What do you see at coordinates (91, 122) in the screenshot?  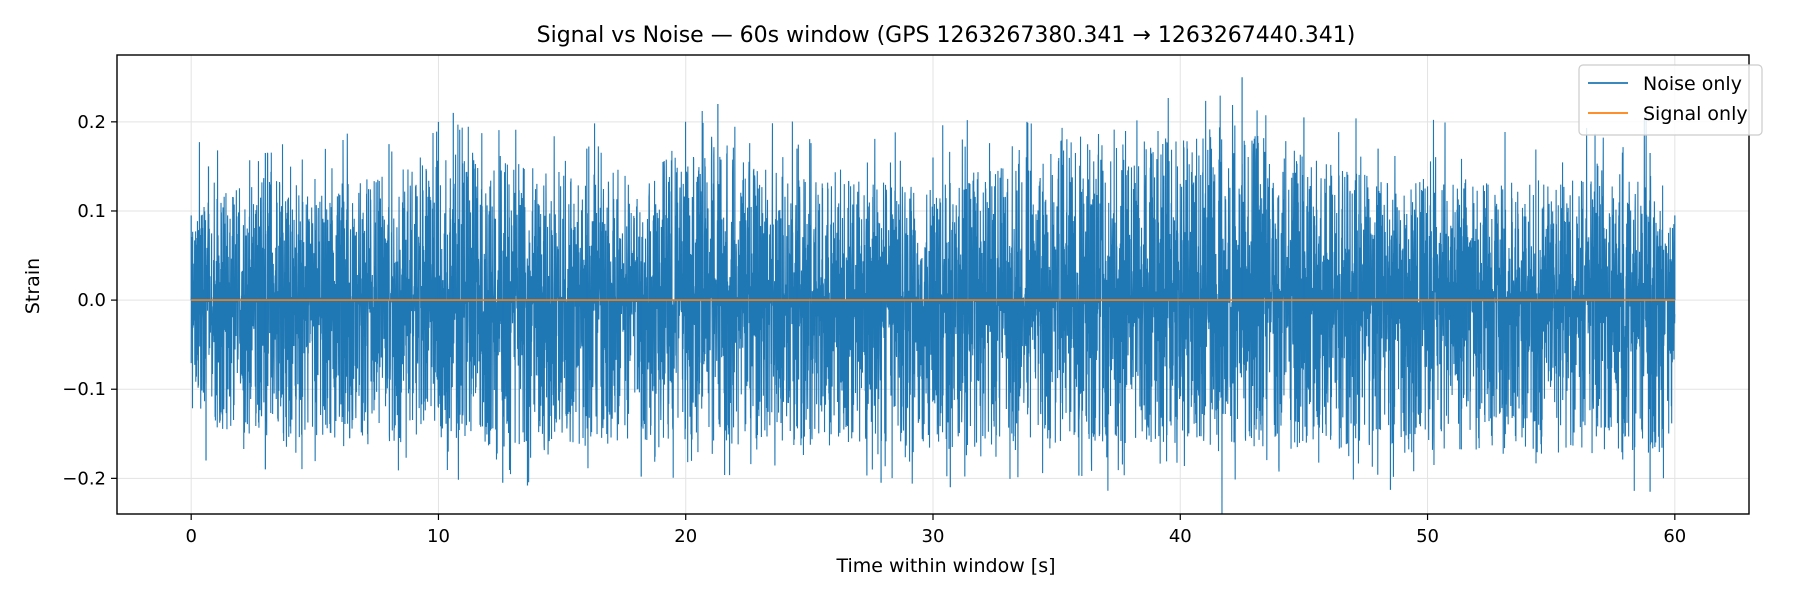 I see `y-tick-label: 0.2` at bounding box center [91, 122].